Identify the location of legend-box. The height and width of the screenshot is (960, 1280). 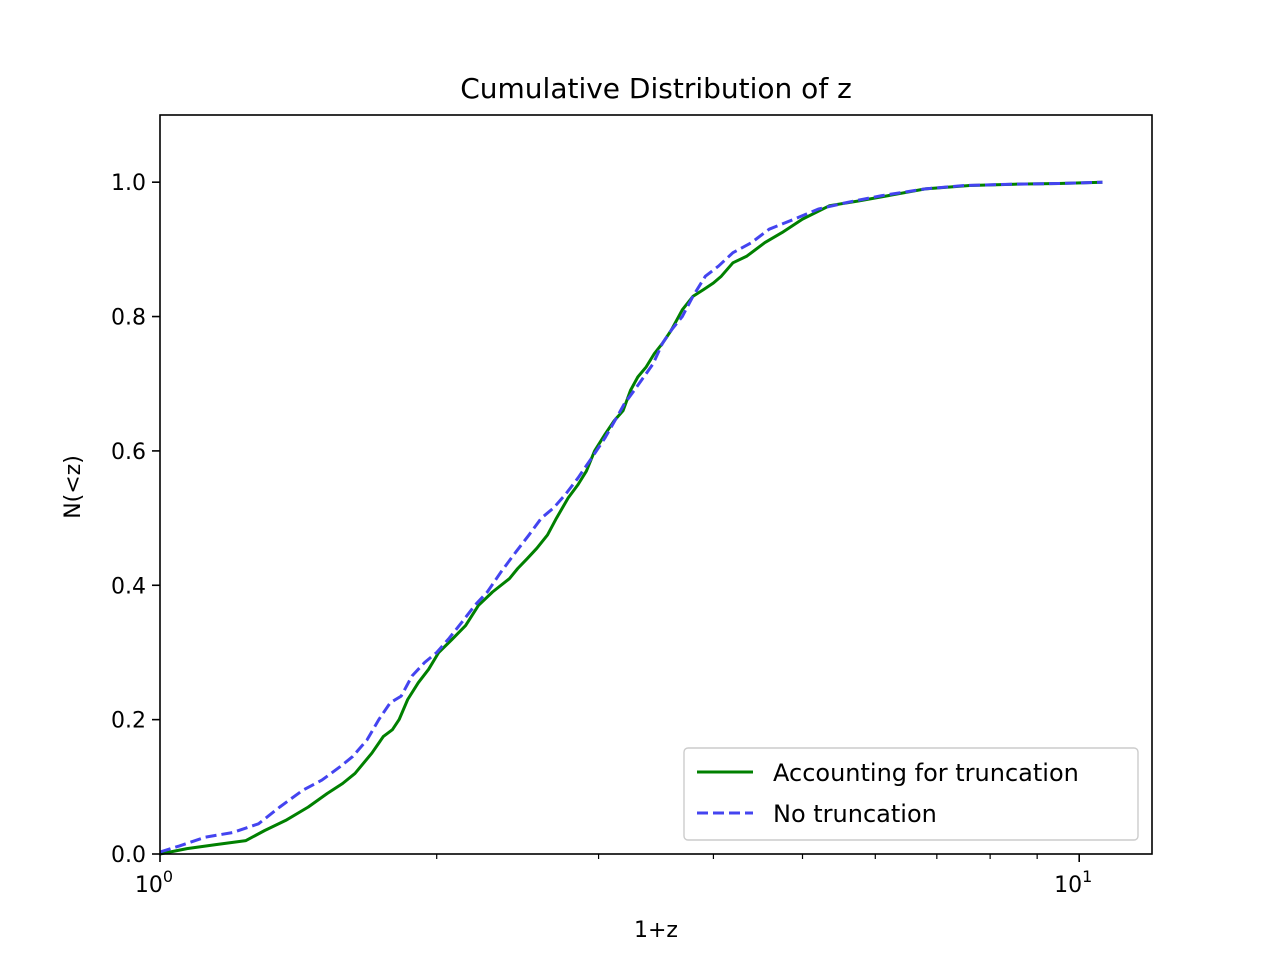
(911, 794).